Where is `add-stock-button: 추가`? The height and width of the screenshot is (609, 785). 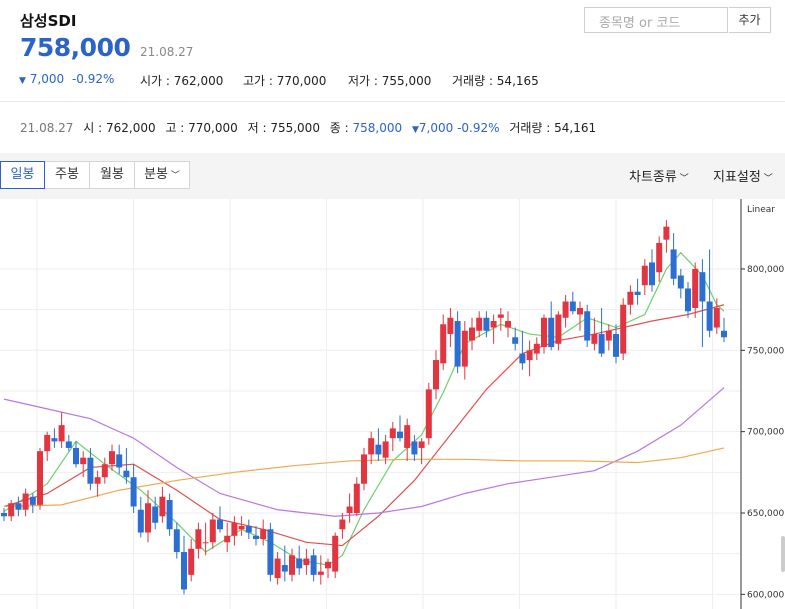 add-stock-button: 추가 is located at coordinates (750, 20).